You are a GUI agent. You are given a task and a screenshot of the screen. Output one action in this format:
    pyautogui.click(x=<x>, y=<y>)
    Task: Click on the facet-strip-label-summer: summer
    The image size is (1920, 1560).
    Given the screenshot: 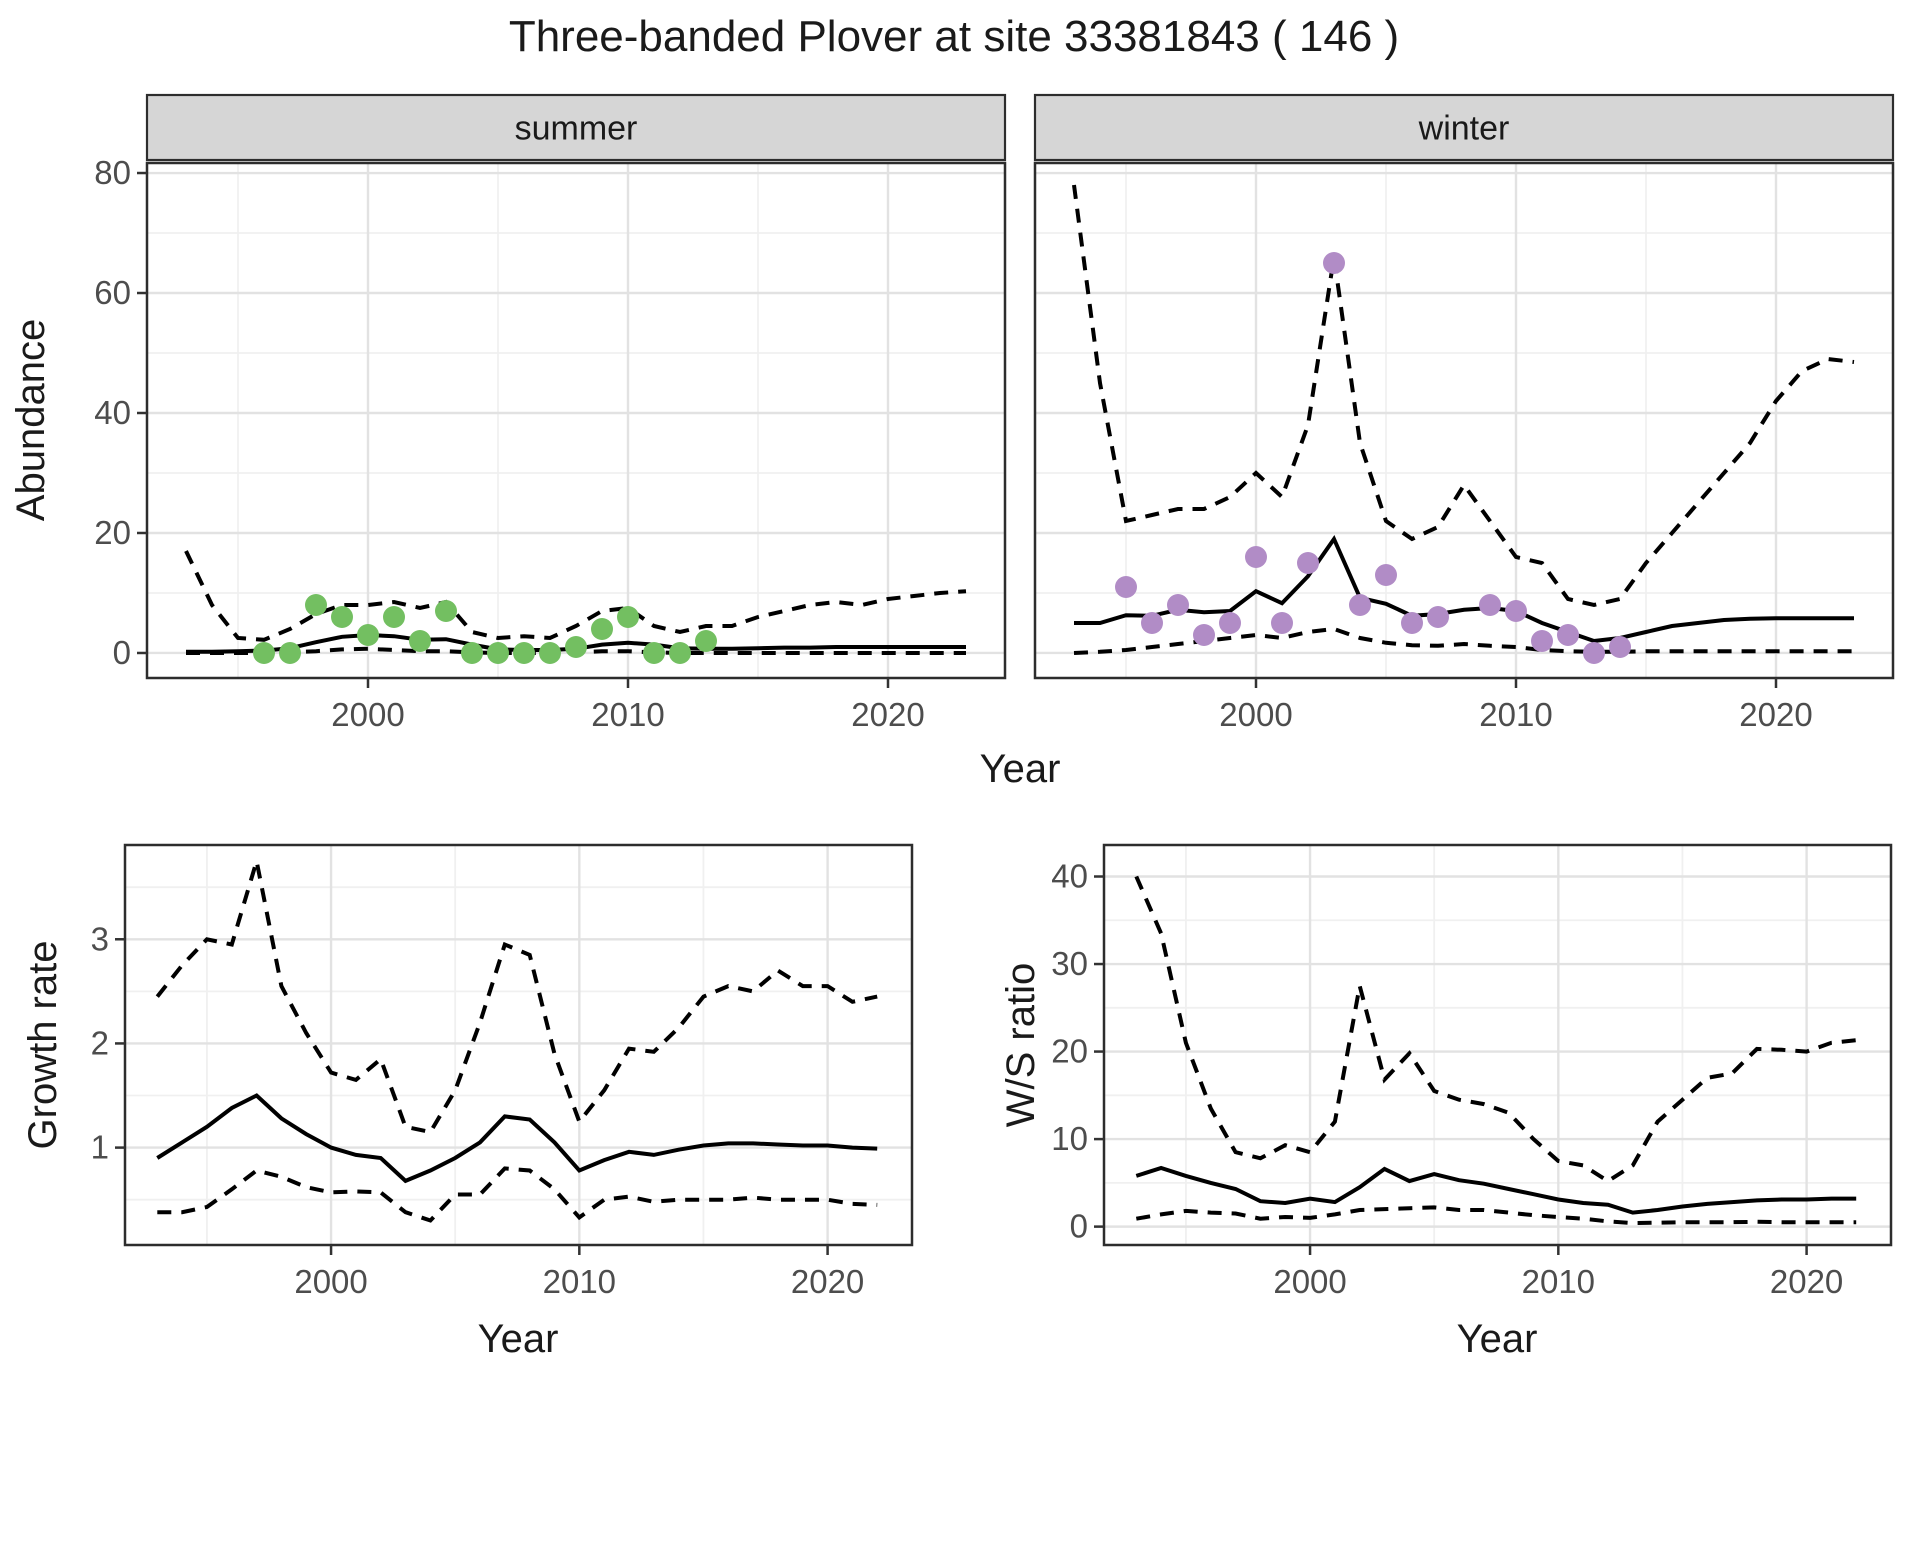 What is the action you would take?
    pyautogui.click(x=576, y=129)
    